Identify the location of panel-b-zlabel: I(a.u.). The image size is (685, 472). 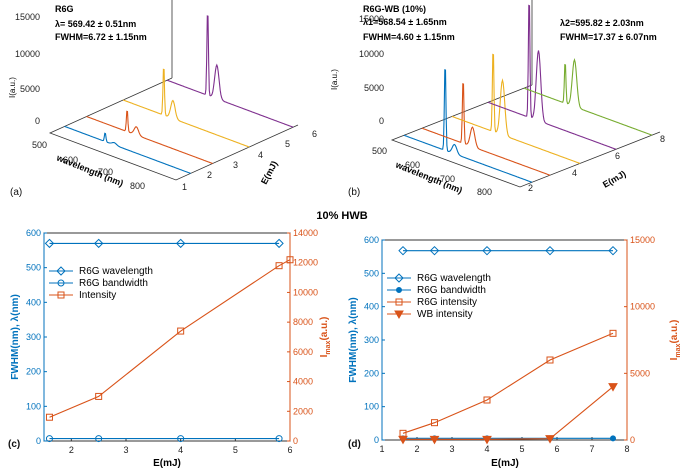
(334, 79).